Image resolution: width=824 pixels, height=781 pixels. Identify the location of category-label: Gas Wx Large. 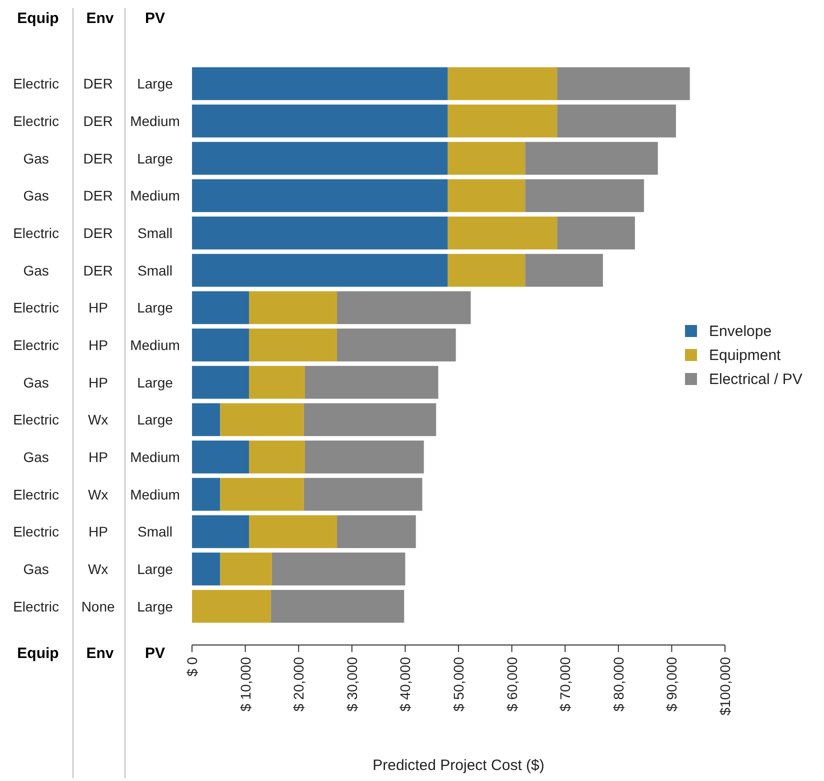
(98, 569).